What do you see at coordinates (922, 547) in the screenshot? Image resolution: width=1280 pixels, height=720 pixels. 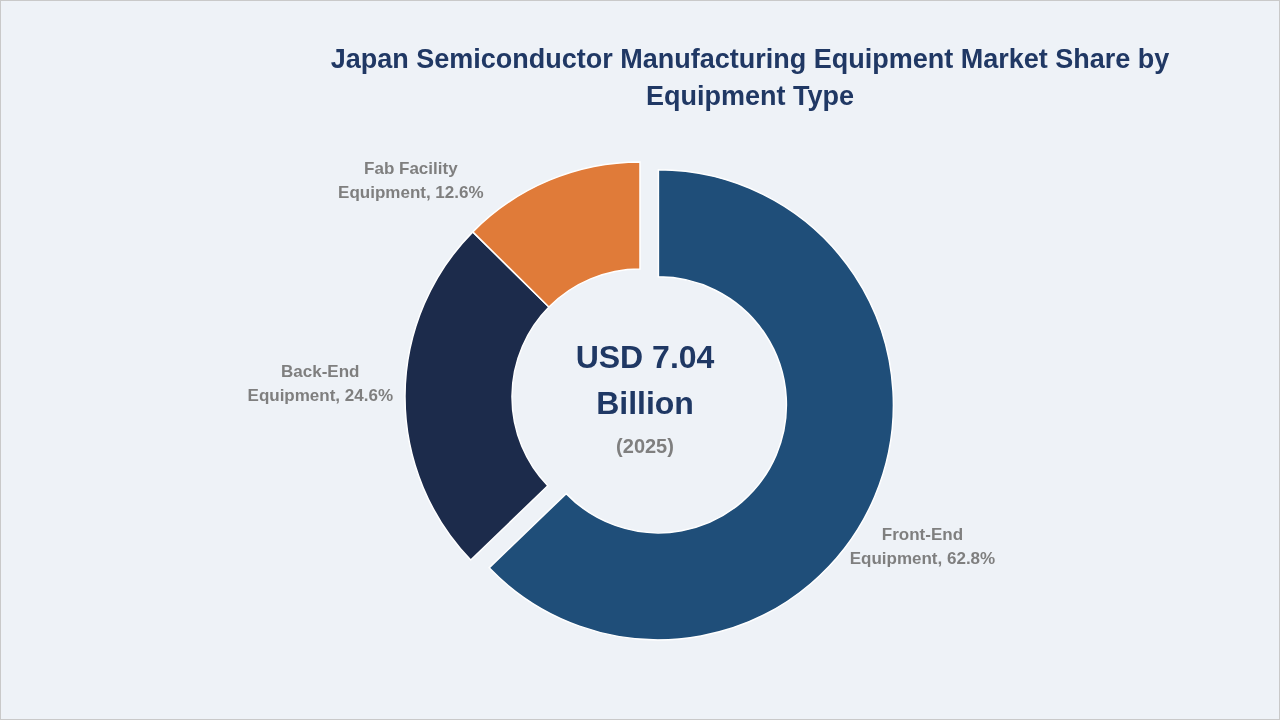 I see `slice-label: Front-End Equipment, 62.8%` at bounding box center [922, 547].